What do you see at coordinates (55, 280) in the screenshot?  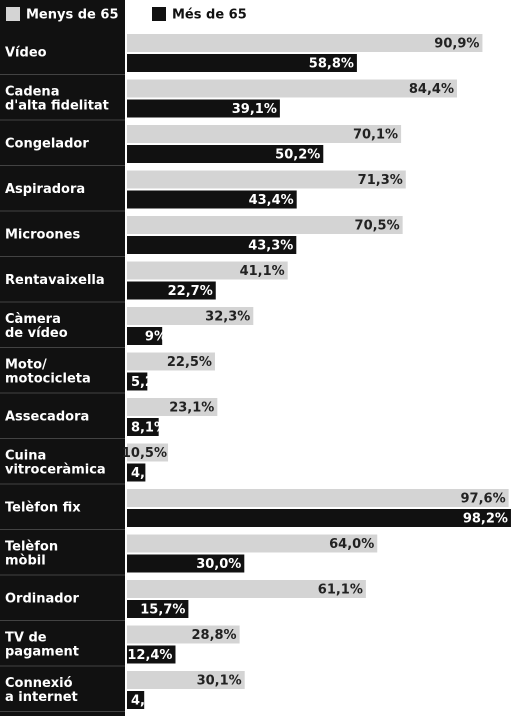 I see `category-label: Rentavaixella` at bounding box center [55, 280].